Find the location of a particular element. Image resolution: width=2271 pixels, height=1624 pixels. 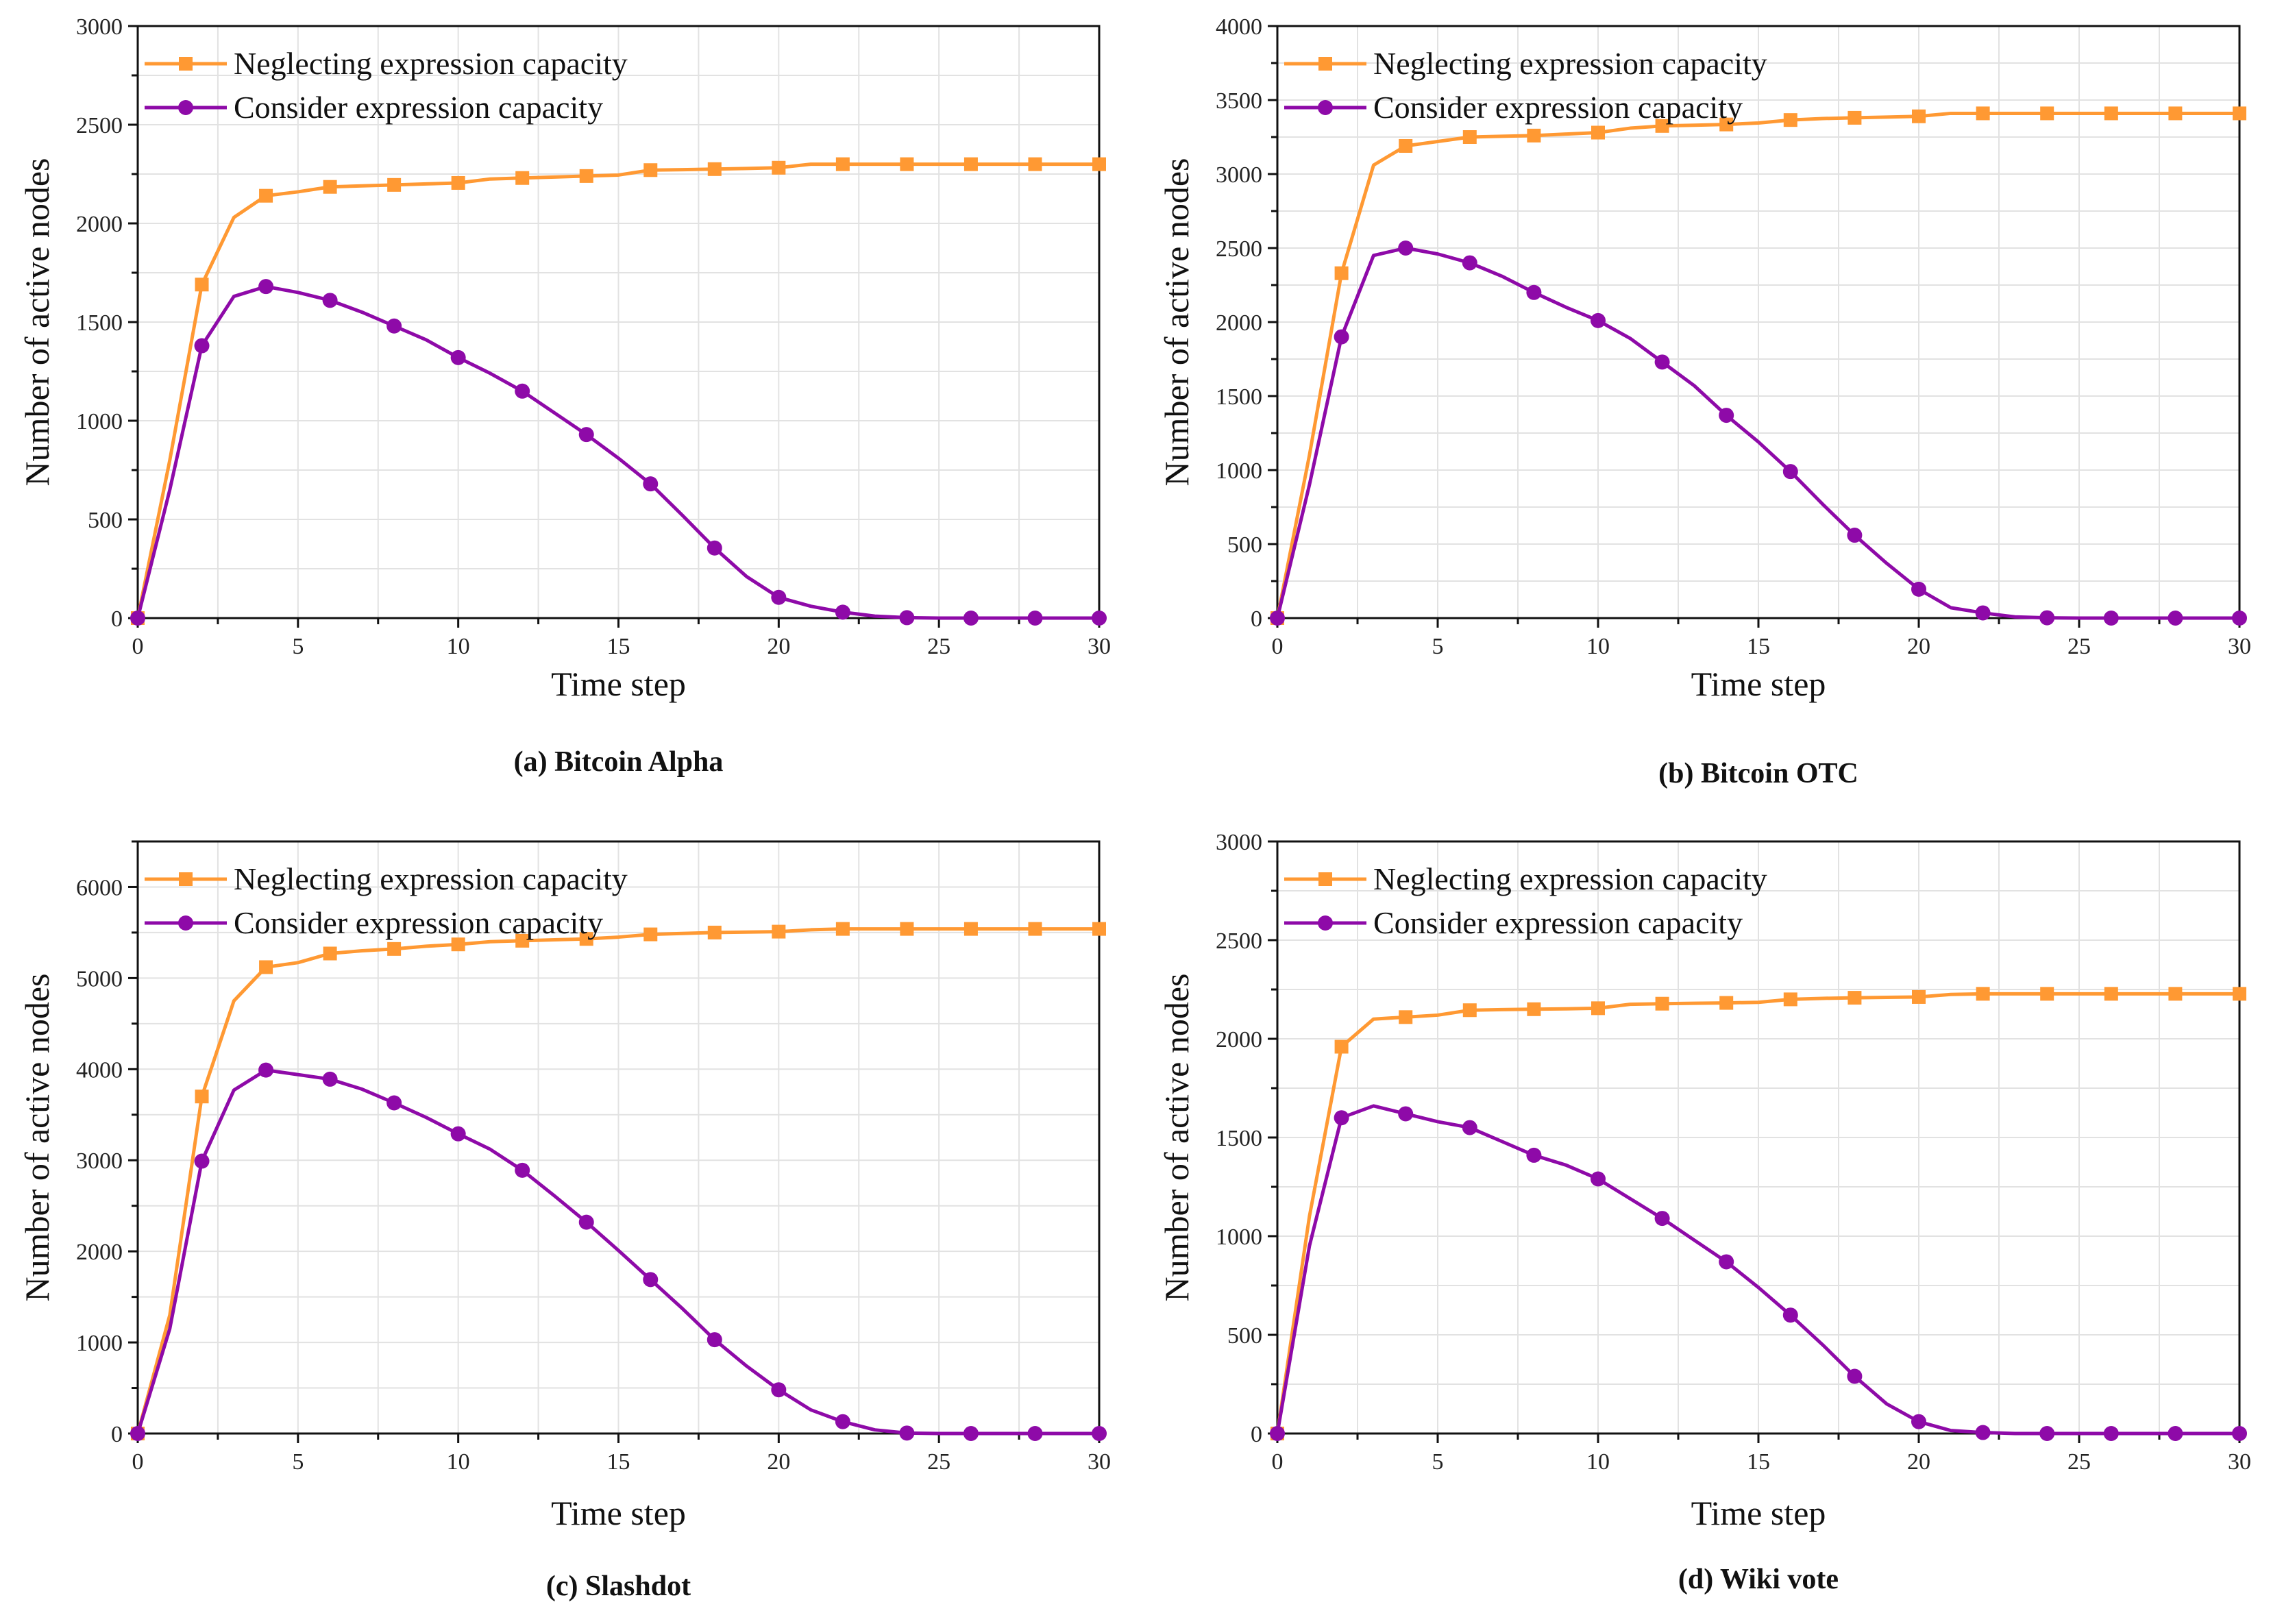

legend-square-marker is located at coordinates (1325, 879).